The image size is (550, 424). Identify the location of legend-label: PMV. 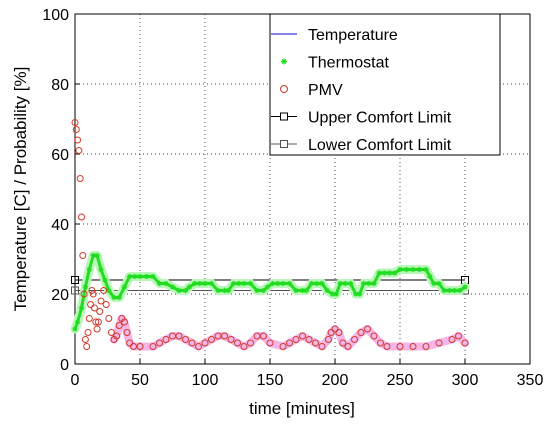
(325, 90).